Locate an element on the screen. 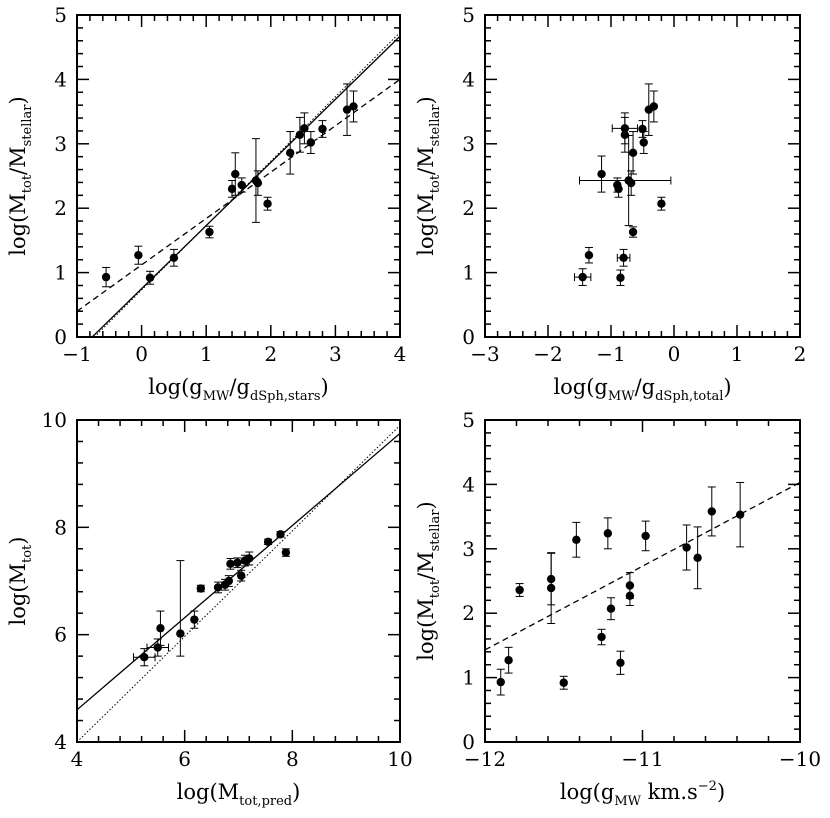  y-tick-label: 10 is located at coordinates (54, 420).